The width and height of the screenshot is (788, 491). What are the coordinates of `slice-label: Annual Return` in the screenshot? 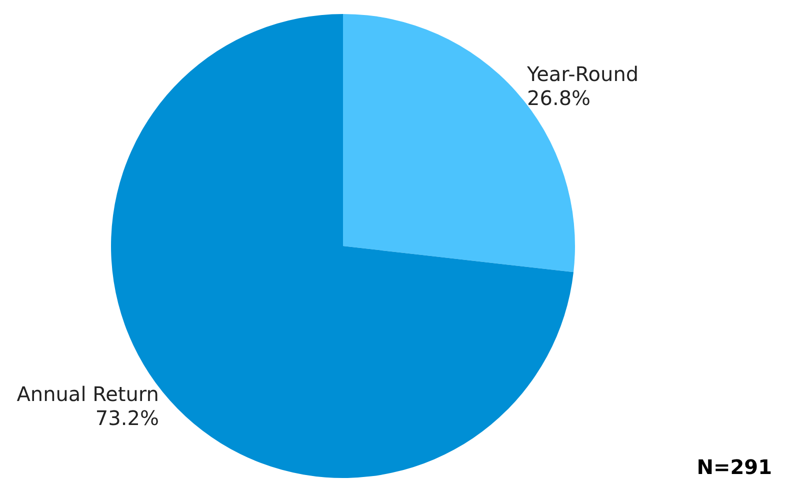 It's located at (87, 394).